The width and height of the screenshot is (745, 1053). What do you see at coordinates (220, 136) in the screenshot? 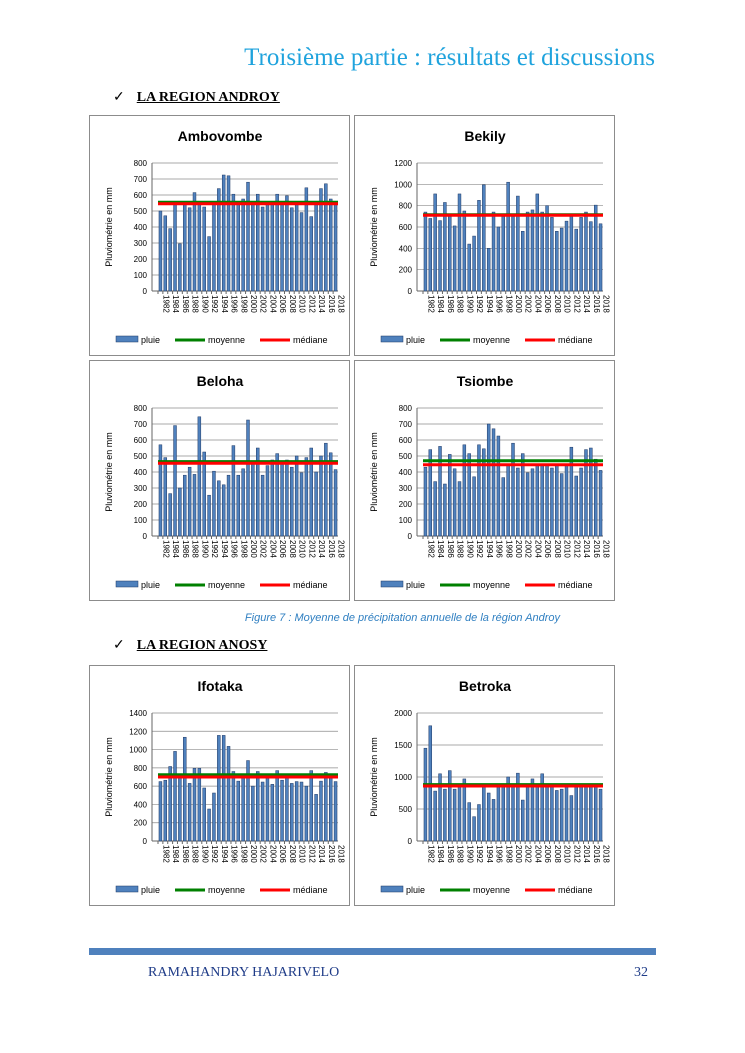
I see `chart-title: Ambovombe` at bounding box center [220, 136].